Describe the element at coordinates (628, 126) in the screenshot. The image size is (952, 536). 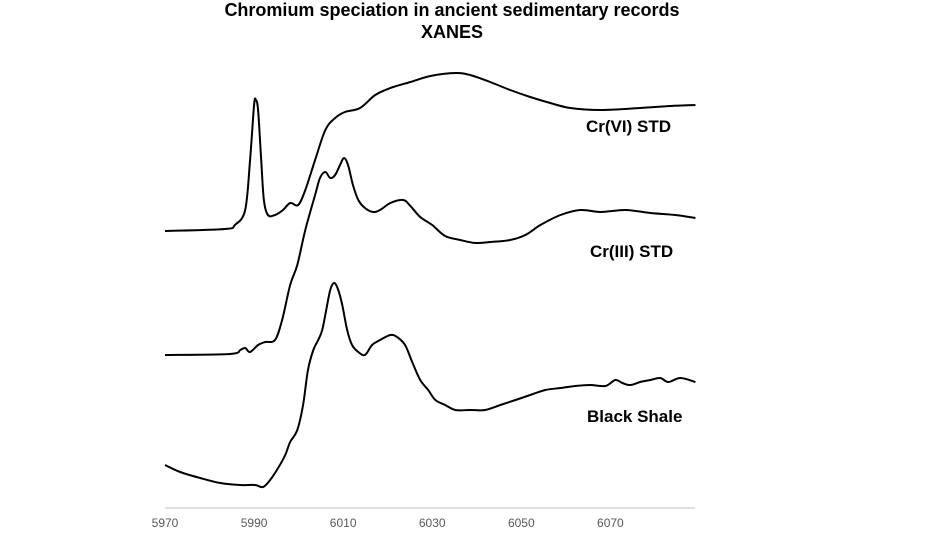
I see `label-cr-vi-std: Cr(VI) STD` at that location.